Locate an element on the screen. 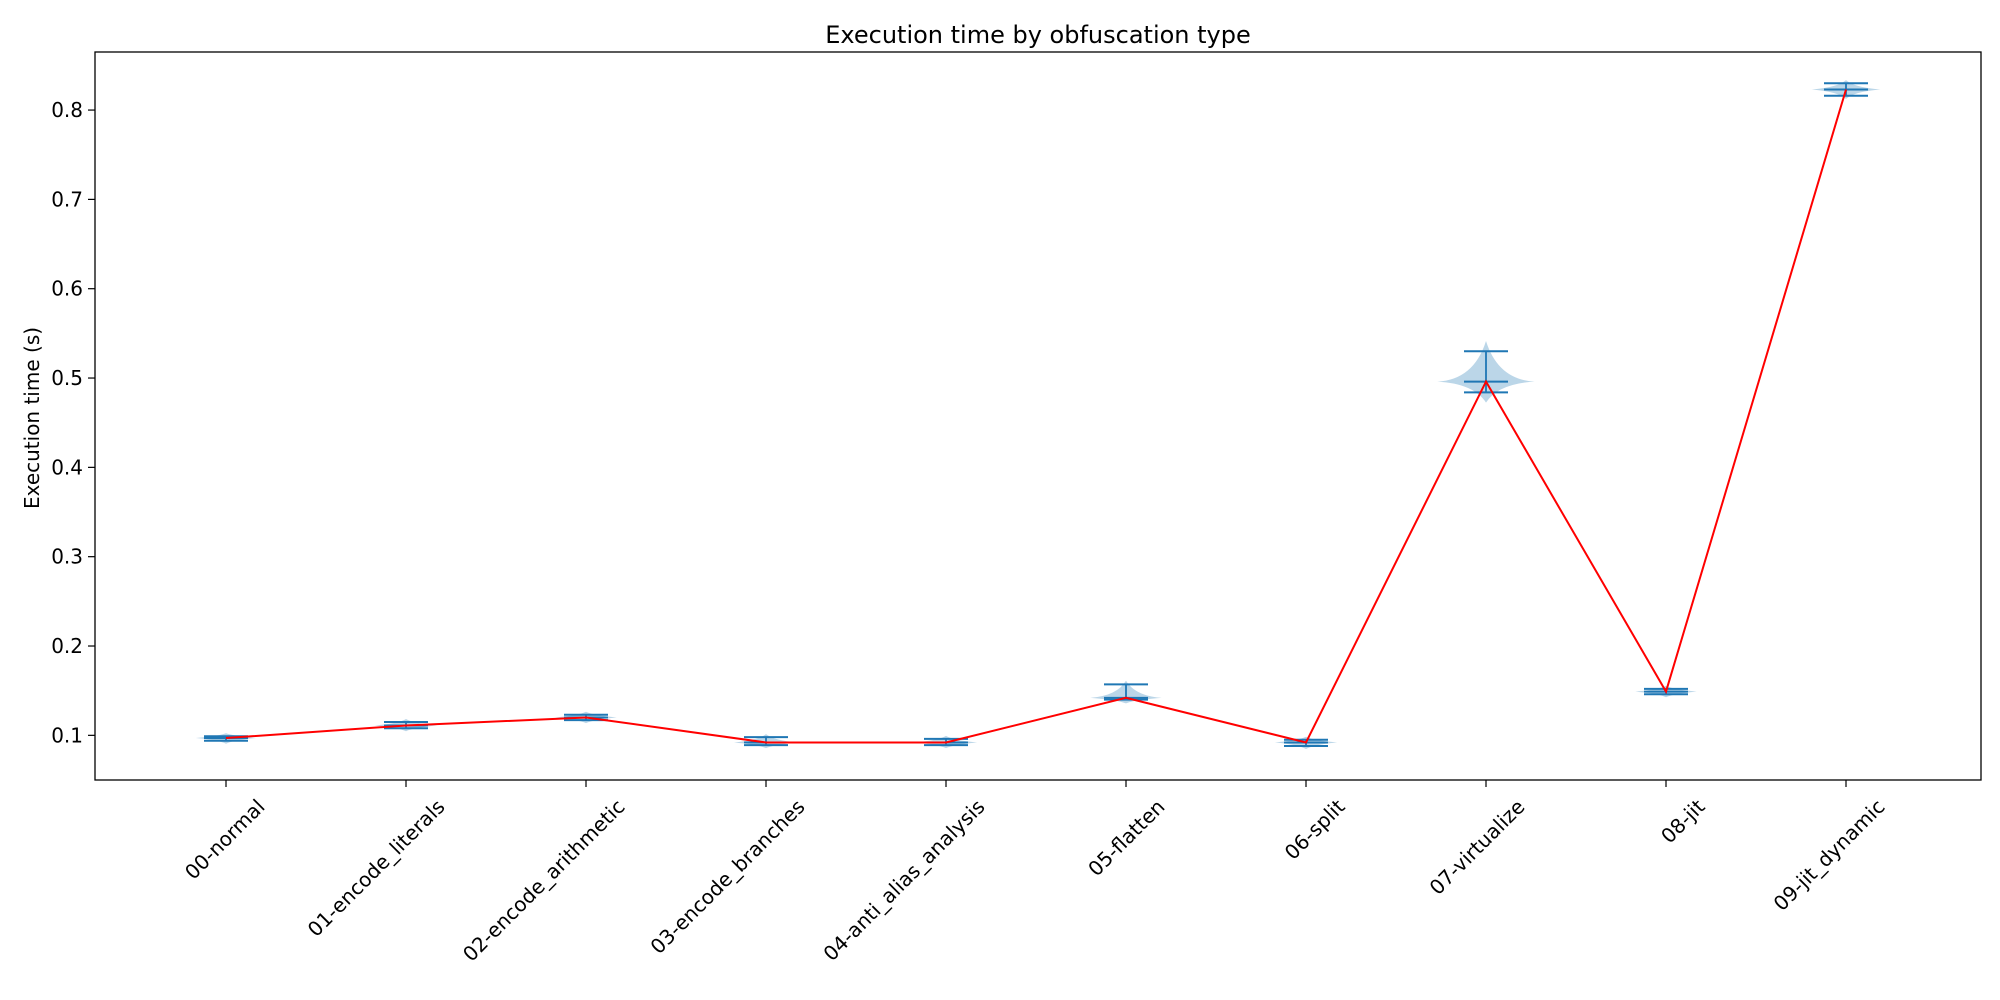 This screenshot has height=1000, width=2000. y-tick-label: 0.5 is located at coordinates (67, 378).